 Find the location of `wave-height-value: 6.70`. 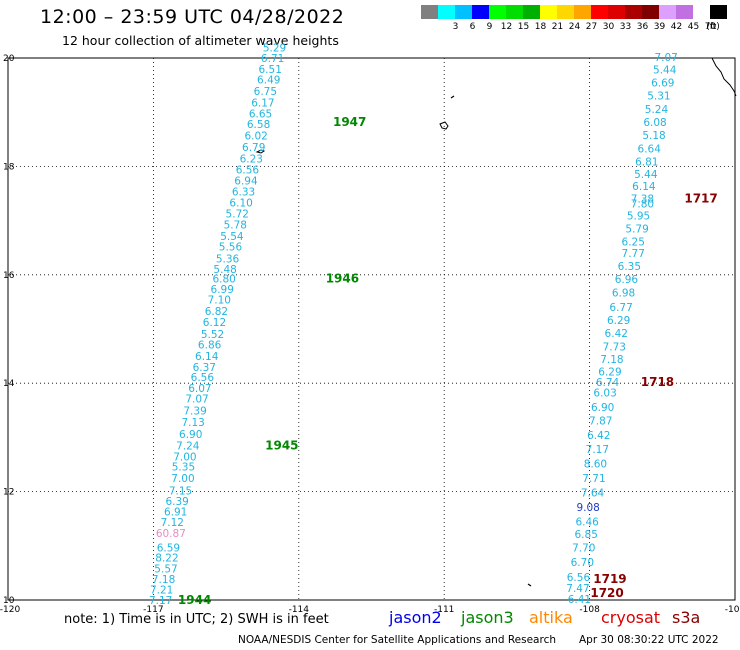

wave-height-value: 6.70 is located at coordinates (582, 563).